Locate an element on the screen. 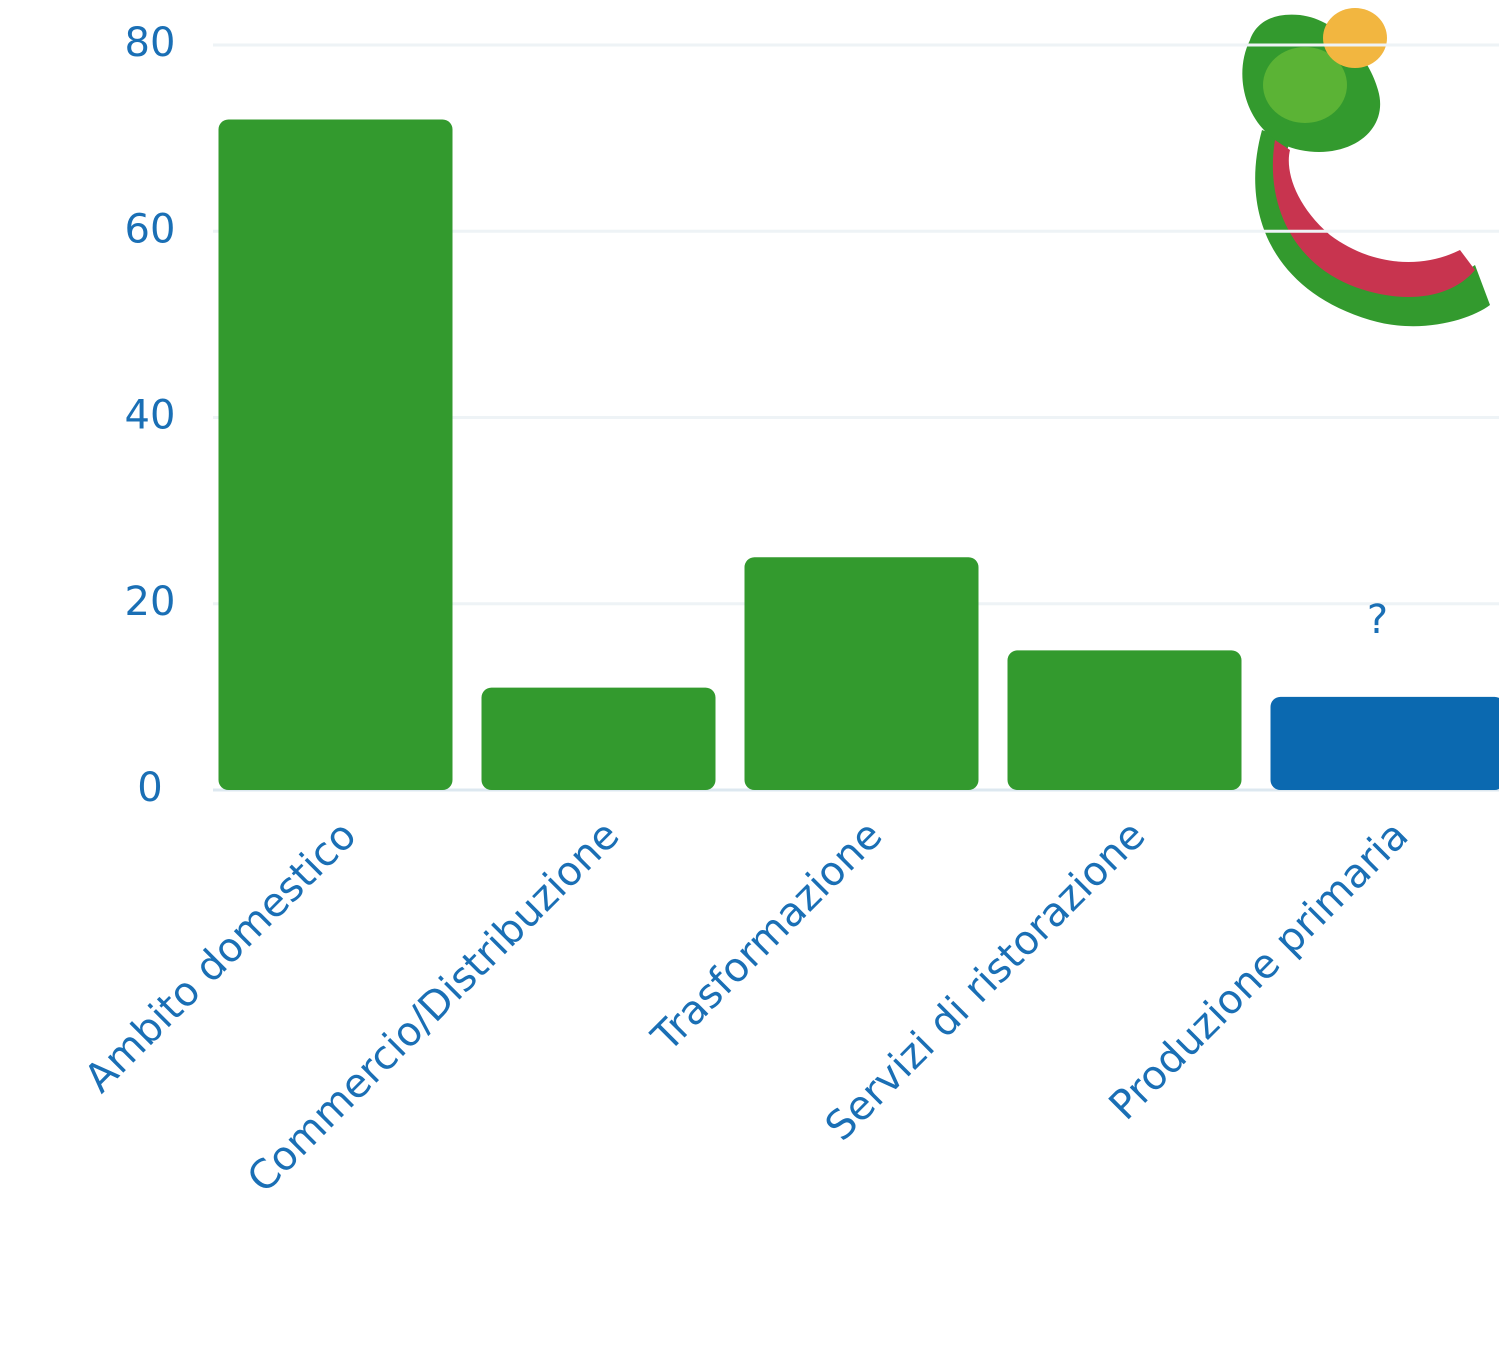  y-tick-label: 0 is located at coordinates (149, 788).